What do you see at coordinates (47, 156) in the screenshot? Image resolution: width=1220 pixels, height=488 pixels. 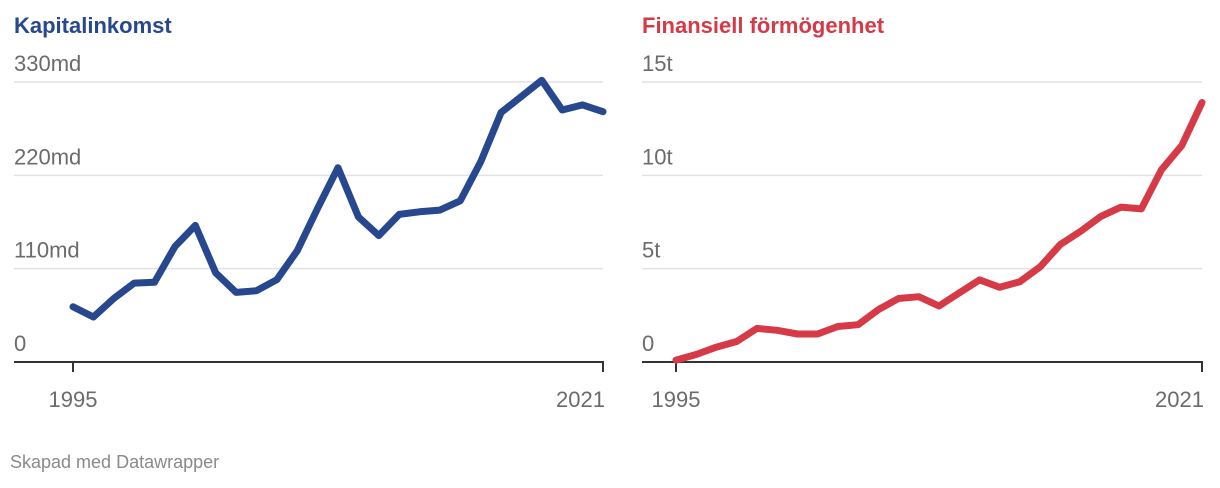 I see `y-tick-label: 220md` at bounding box center [47, 156].